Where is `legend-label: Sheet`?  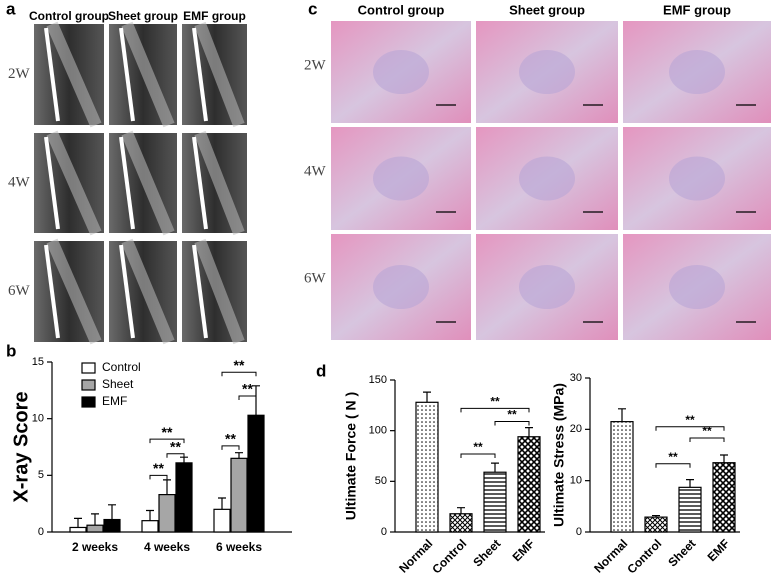
legend-label: Sheet is located at coordinates (118, 384).